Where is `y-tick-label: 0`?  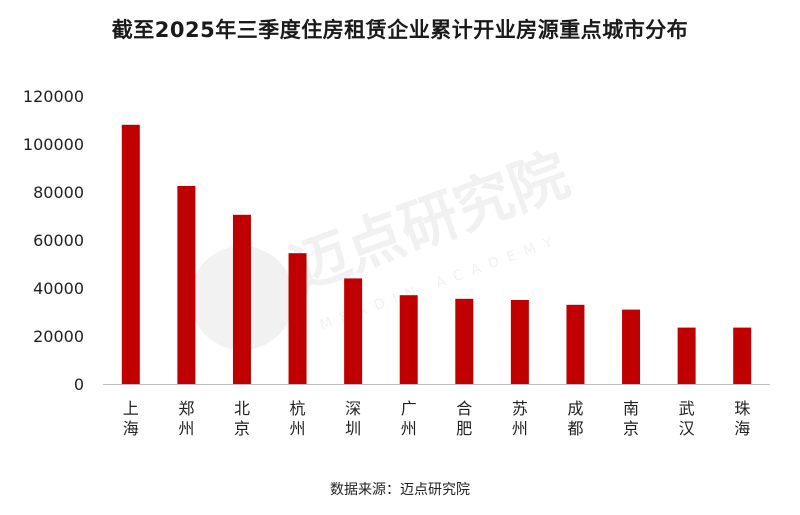
y-tick-label: 0 is located at coordinates (79, 384).